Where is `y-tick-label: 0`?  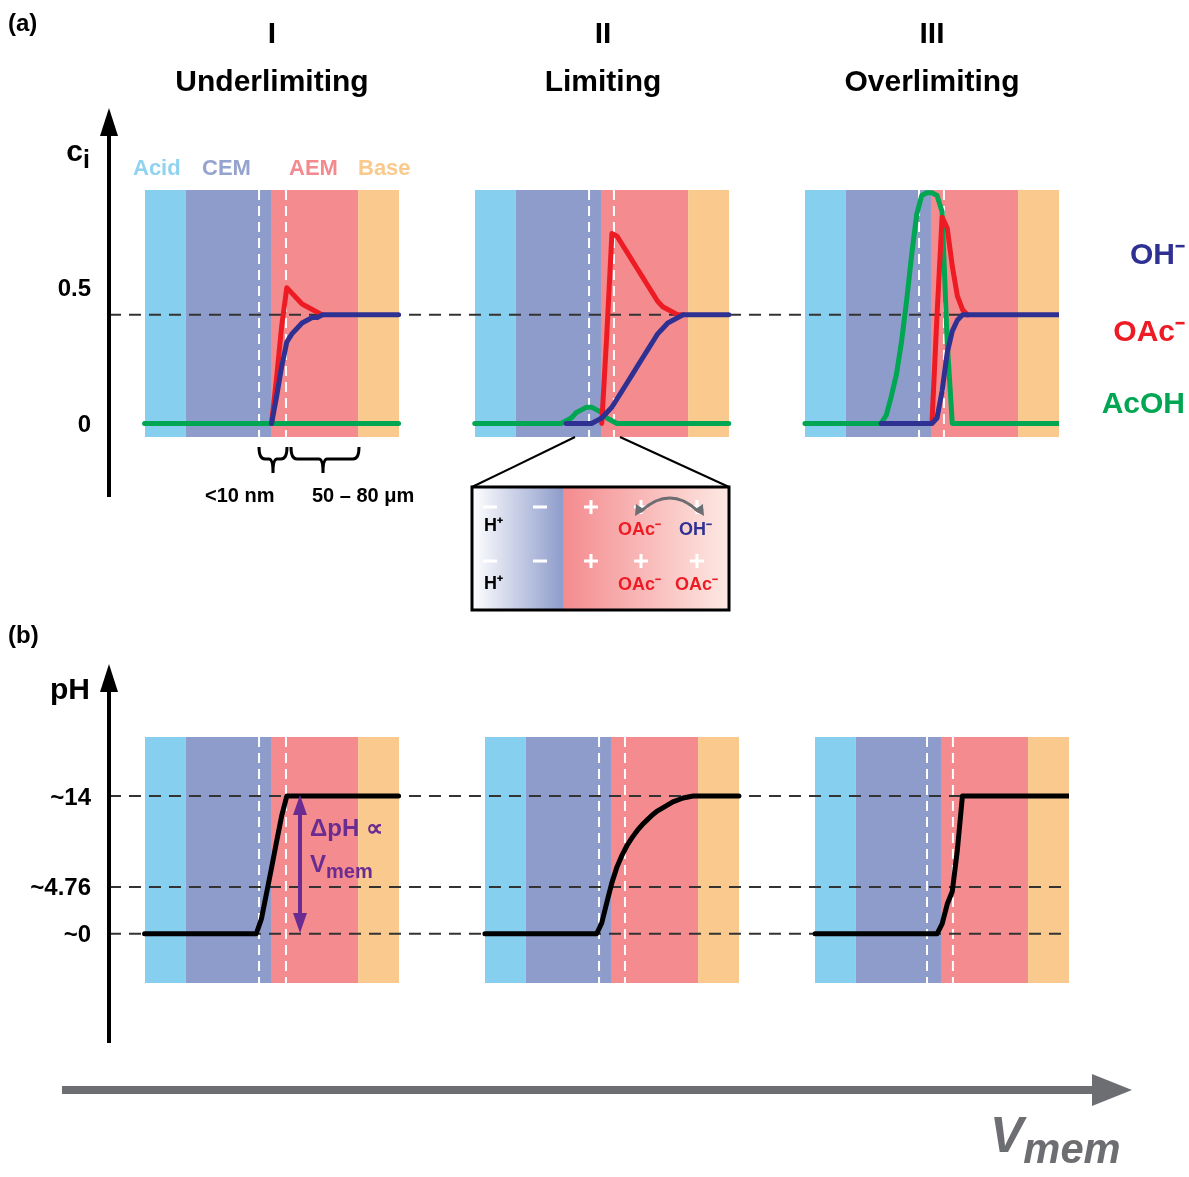 y-tick-label: 0 is located at coordinates (84, 423).